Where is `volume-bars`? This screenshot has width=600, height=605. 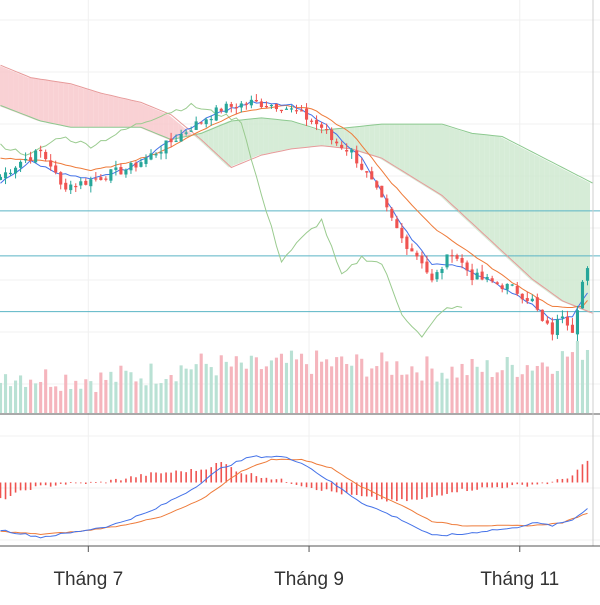 volume-bars is located at coordinates (295, 376).